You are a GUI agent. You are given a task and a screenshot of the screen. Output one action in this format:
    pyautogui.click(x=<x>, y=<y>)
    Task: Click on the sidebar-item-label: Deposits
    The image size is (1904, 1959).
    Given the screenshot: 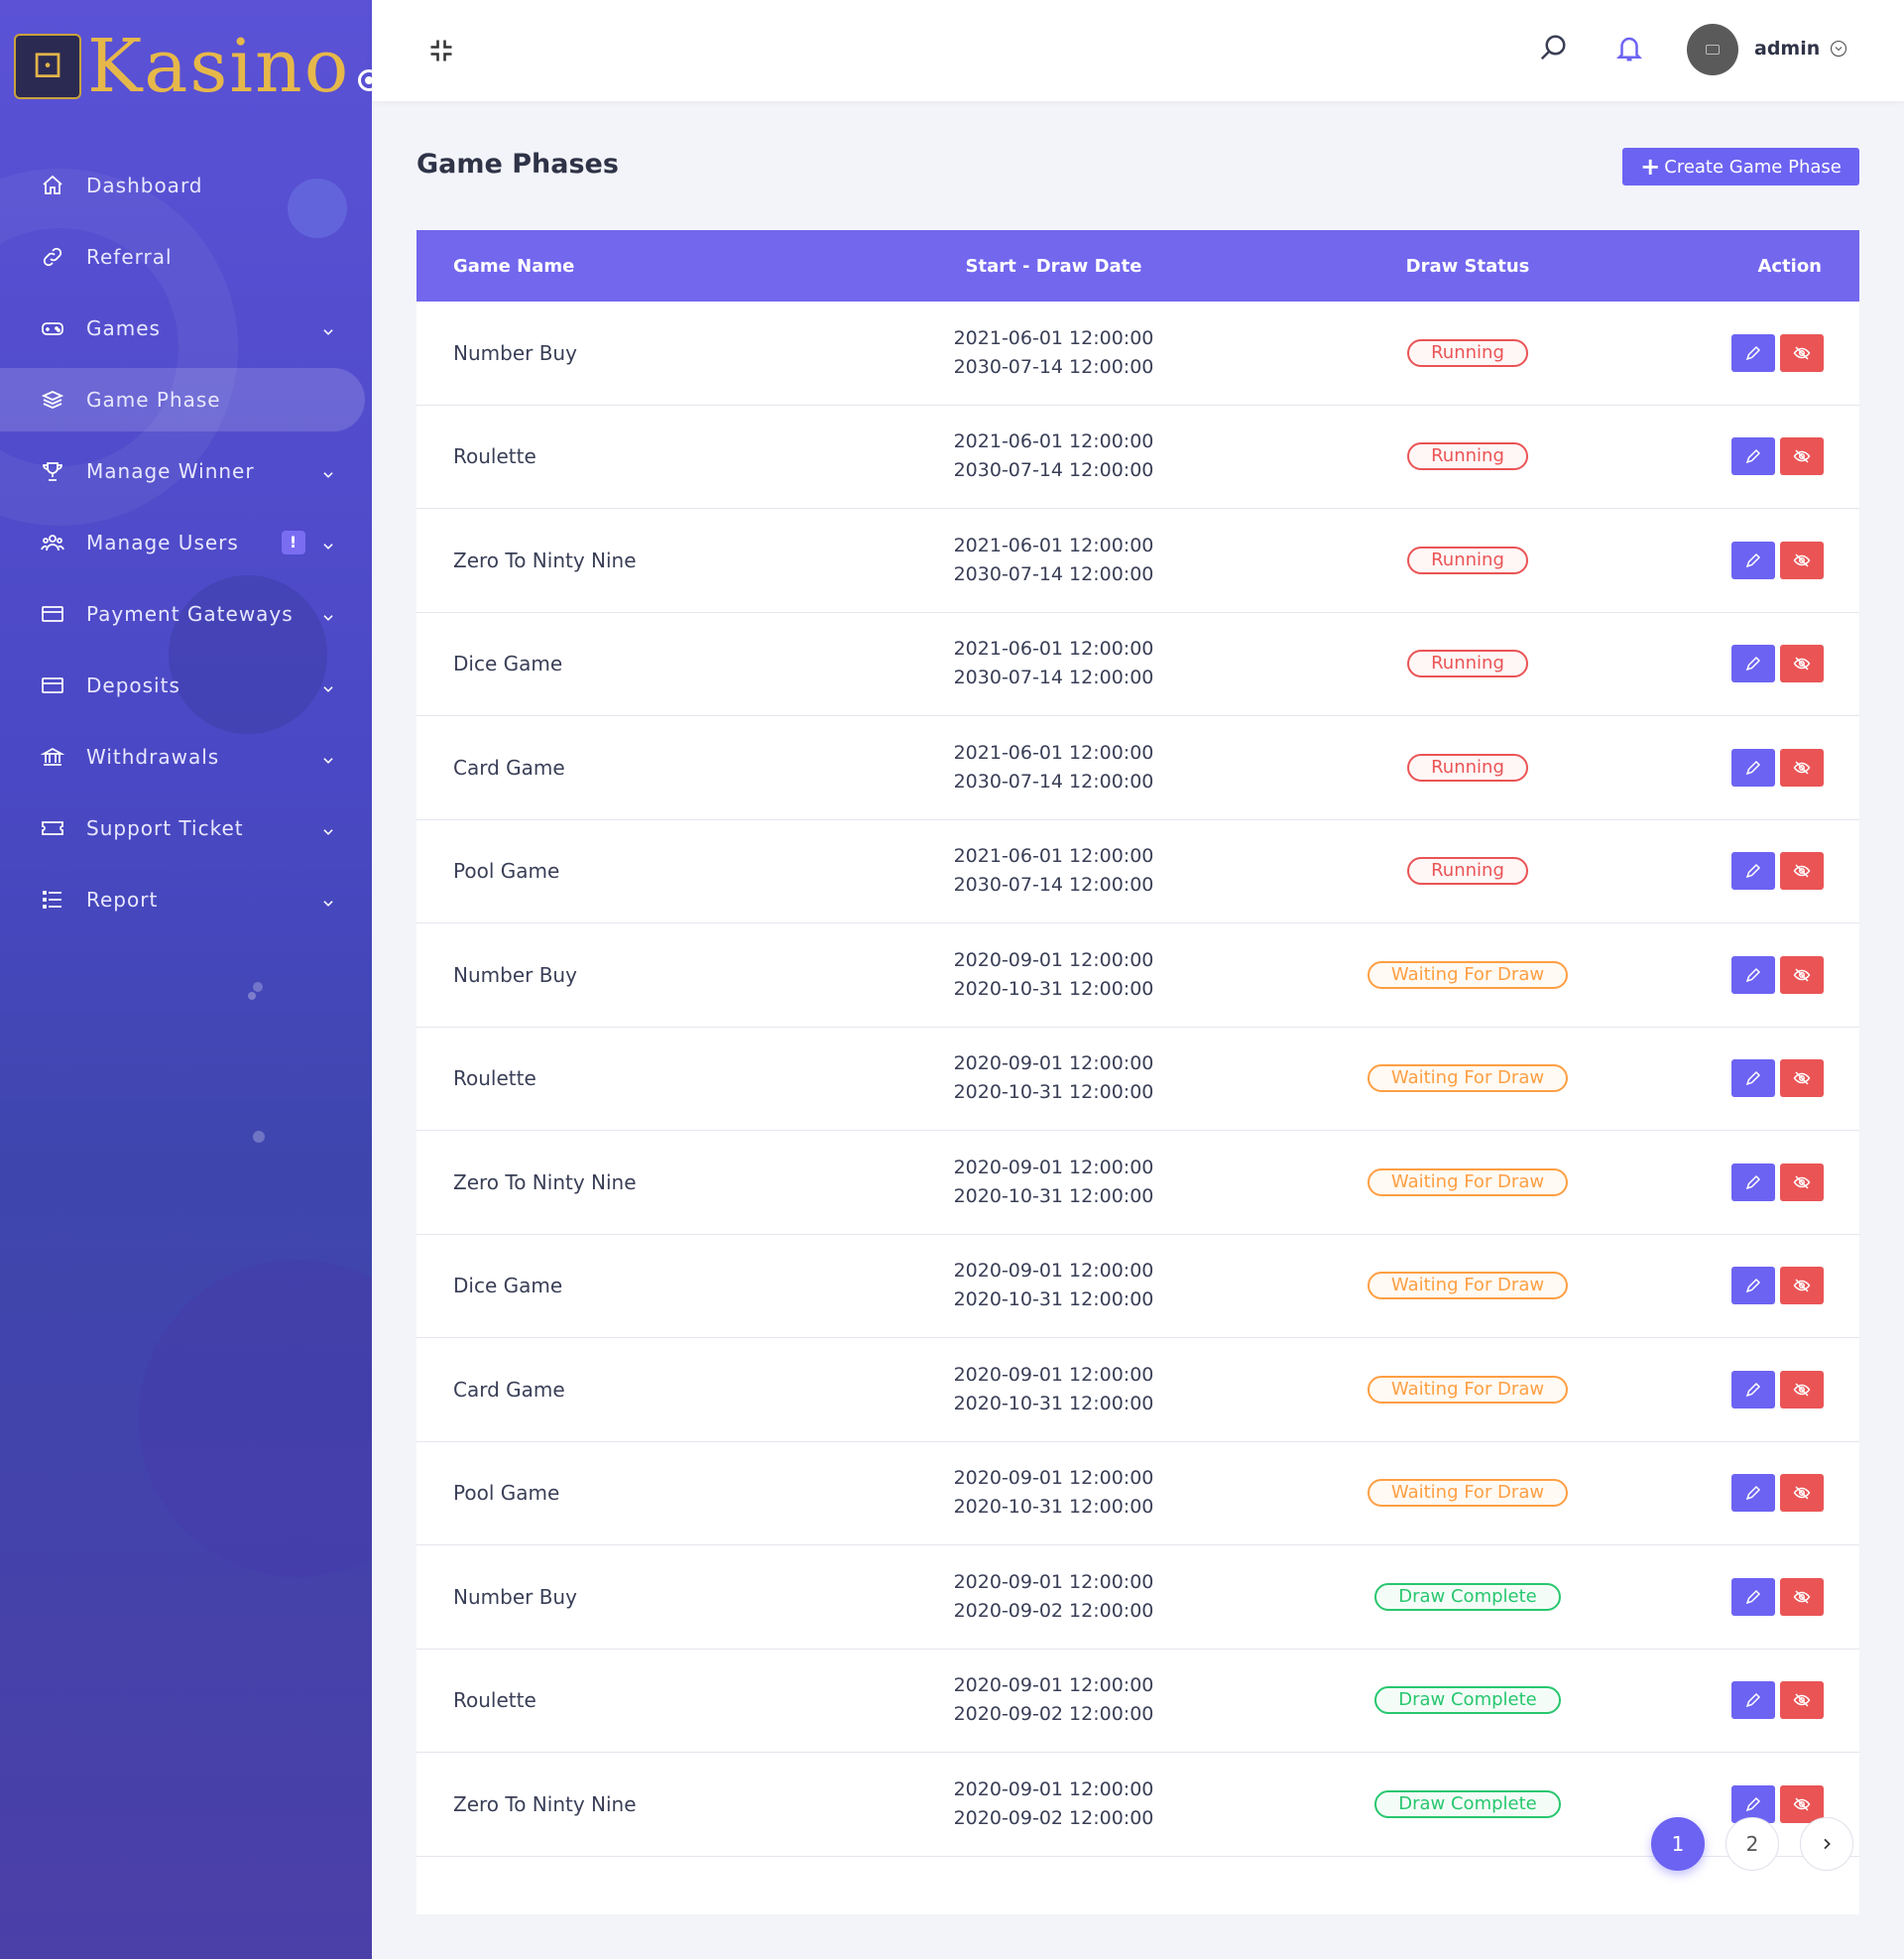 What is the action you would take?
    pyautogui.click(x=133, y=685)
    